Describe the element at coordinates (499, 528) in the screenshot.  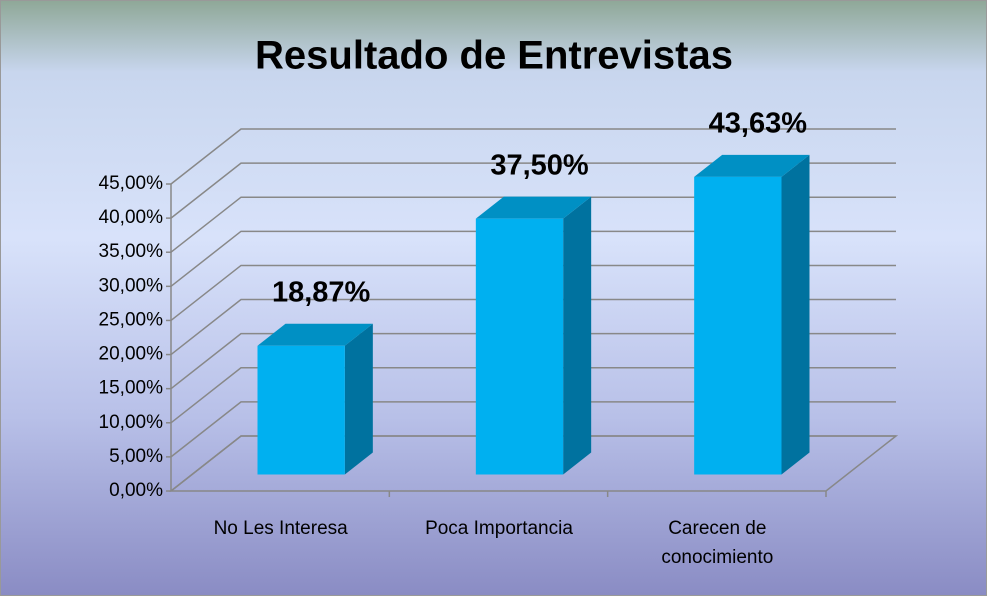
I see `x-tick-label: Poca Importancia` at that location.